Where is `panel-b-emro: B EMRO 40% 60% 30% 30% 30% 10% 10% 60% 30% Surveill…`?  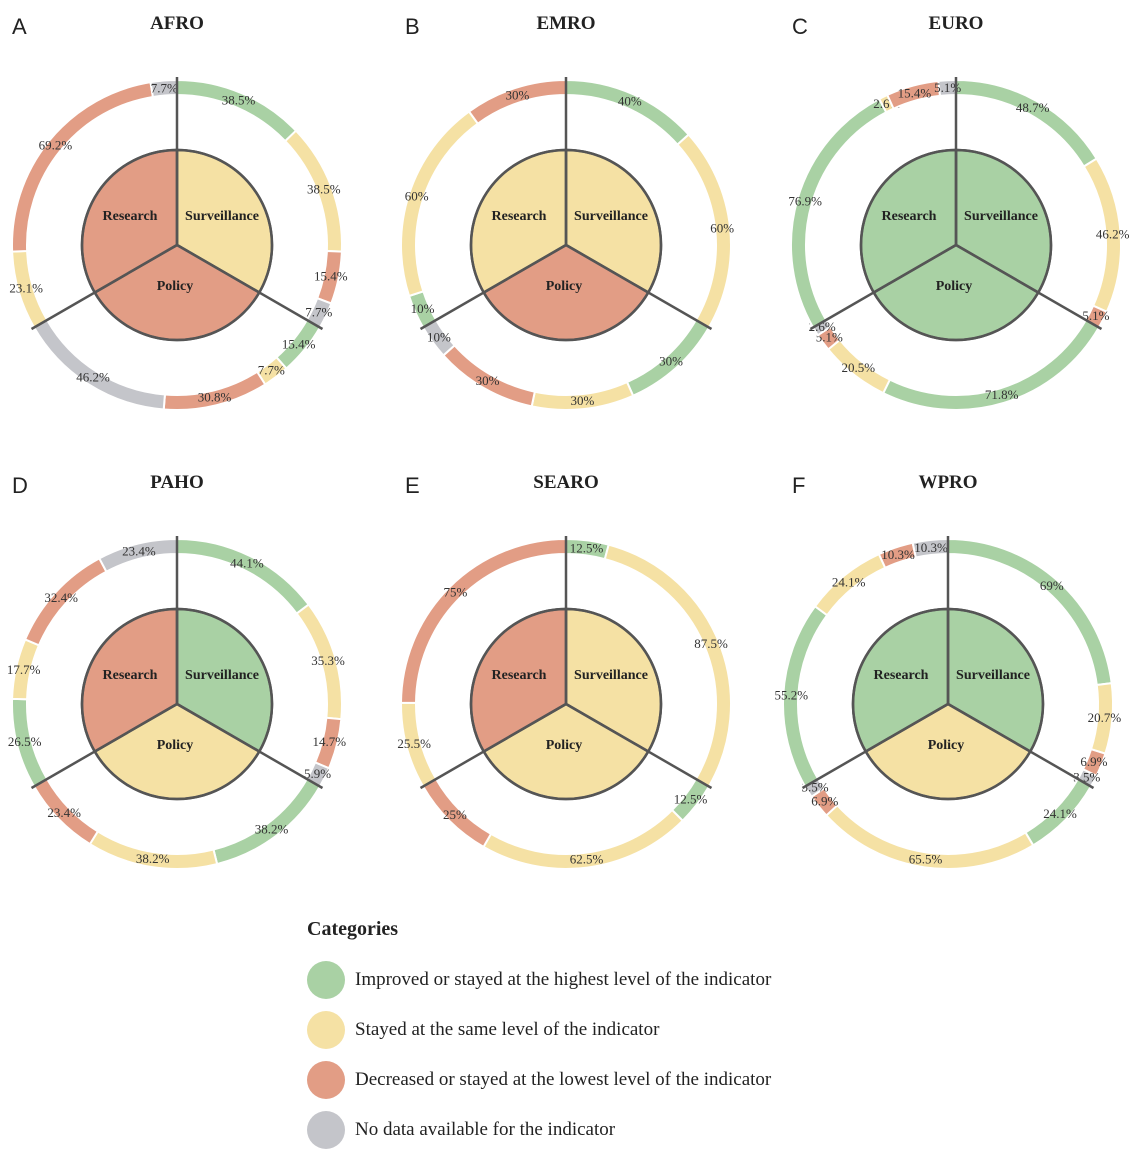
panel-b-emro: B EMRO 40% 60% 30% 30% 30% 10% 10% 60% 30% Surveill… is located at coordinates (567, 212).